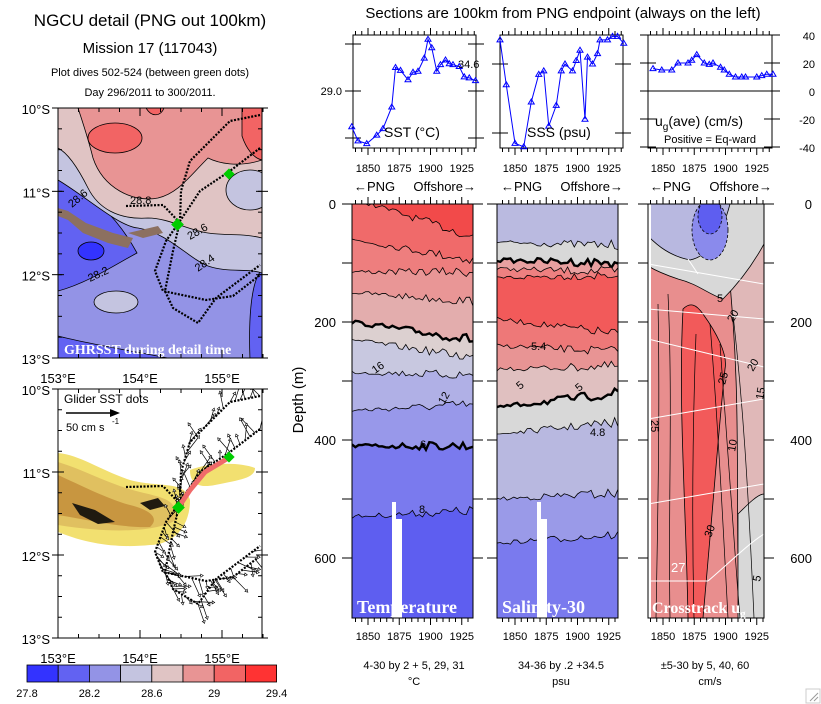  I want to click on depth-tick-label: 0, so click(808, 204).